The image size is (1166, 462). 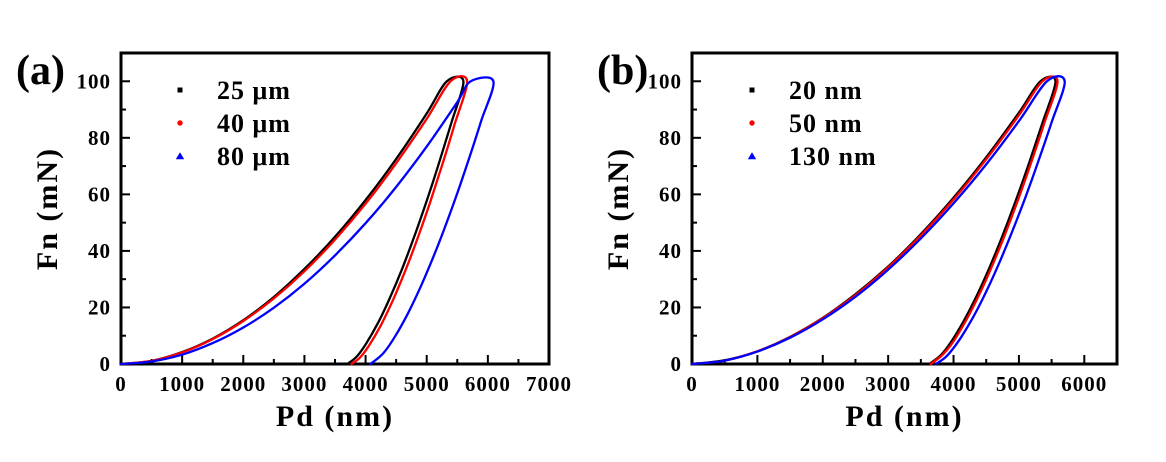 What do you see at coordinates (254, 156) in the screenshot?
I see `legend-label: 80 μm` at bounding box center [254, 156].